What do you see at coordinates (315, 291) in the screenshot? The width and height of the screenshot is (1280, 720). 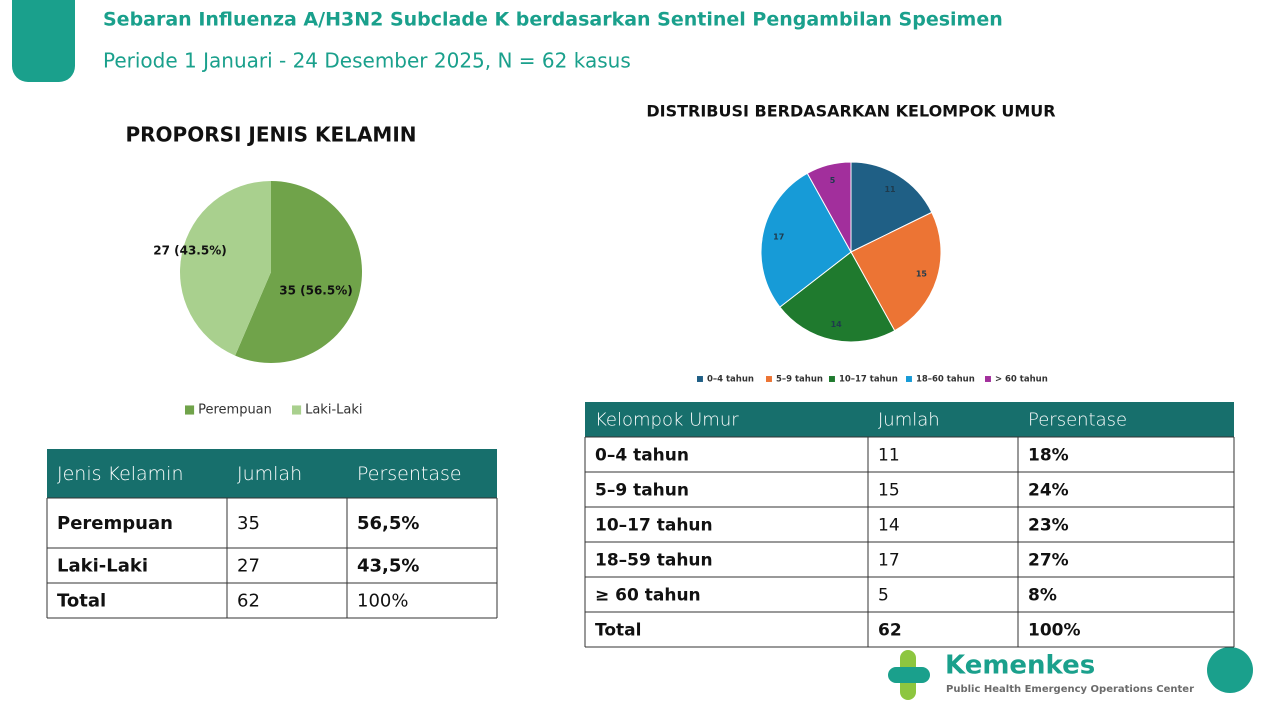 I see `data-label: 35 (56.5%)` at bounding box center [315, 291].